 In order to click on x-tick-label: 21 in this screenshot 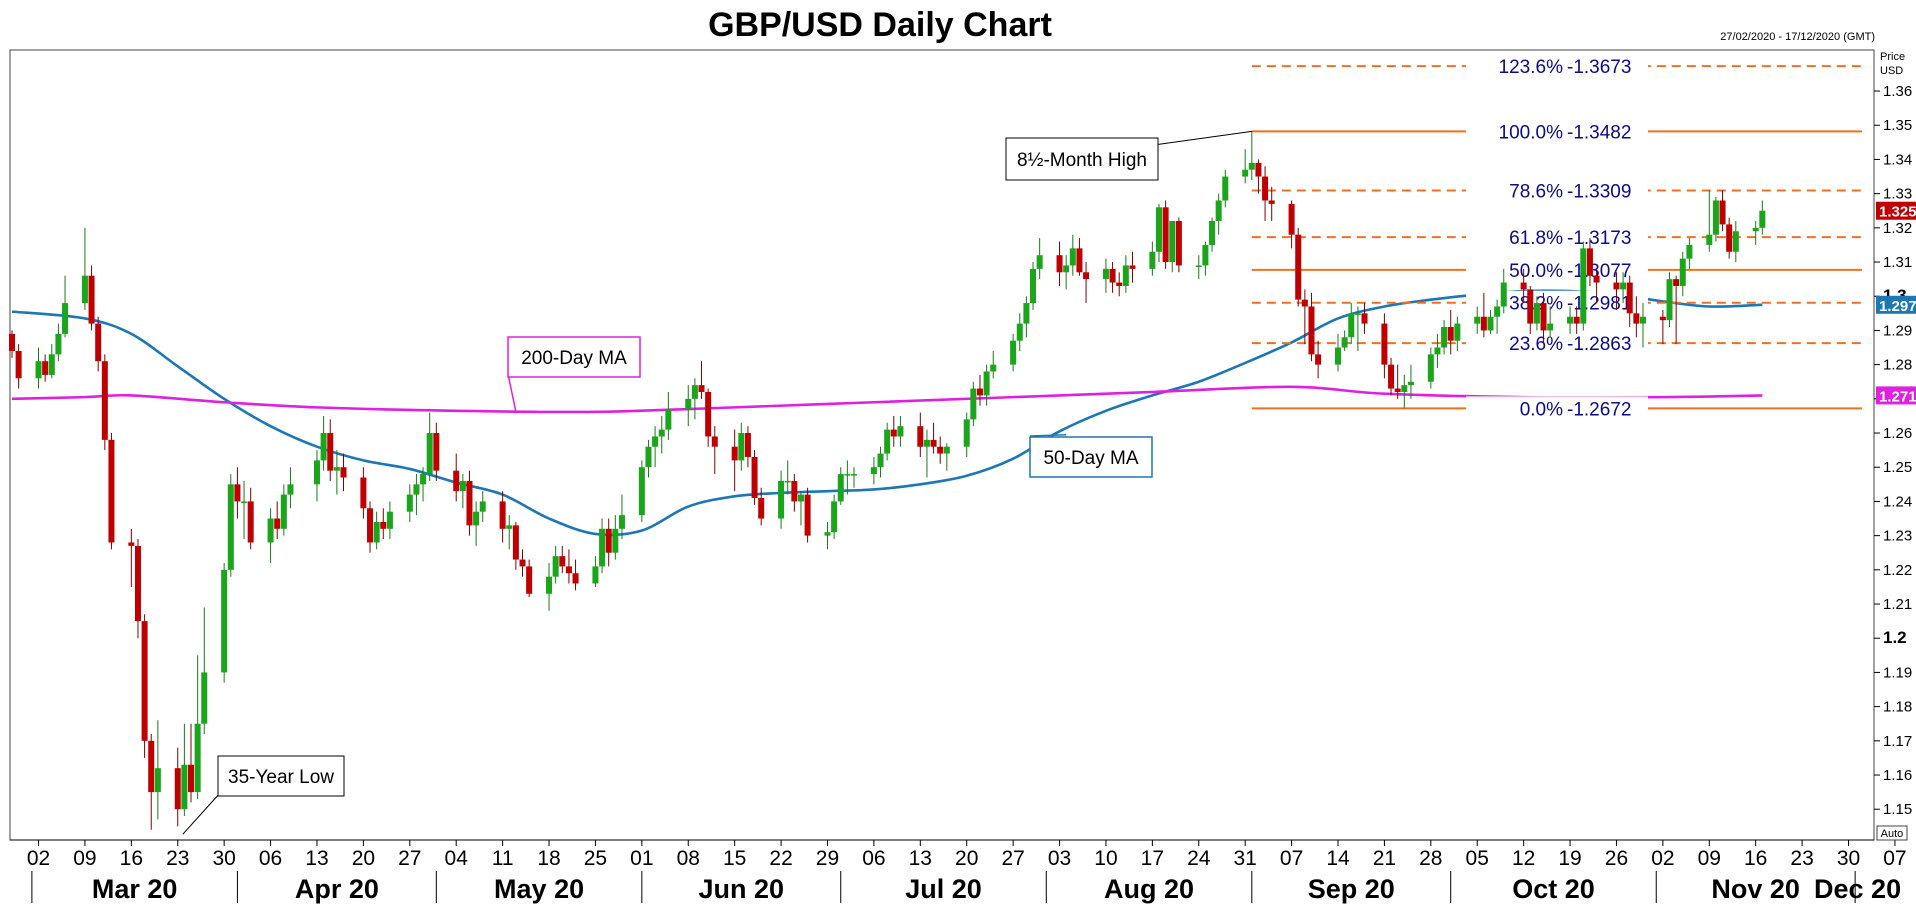, I will do `click(1384, 858)`.